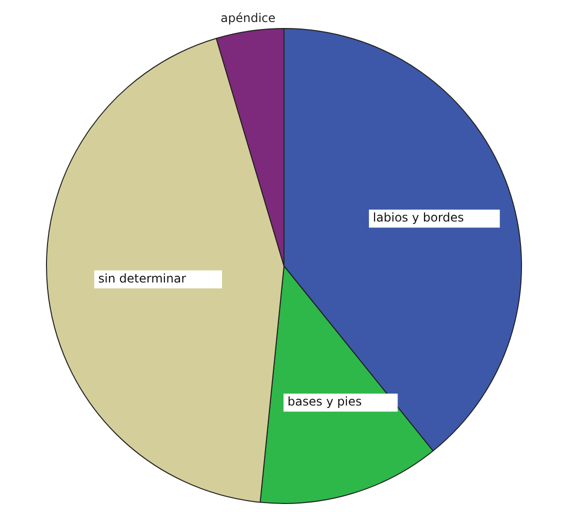 This screenshot has width=568, height=512. I want to click on slice-label: labios y bordes, so click(418, 217).